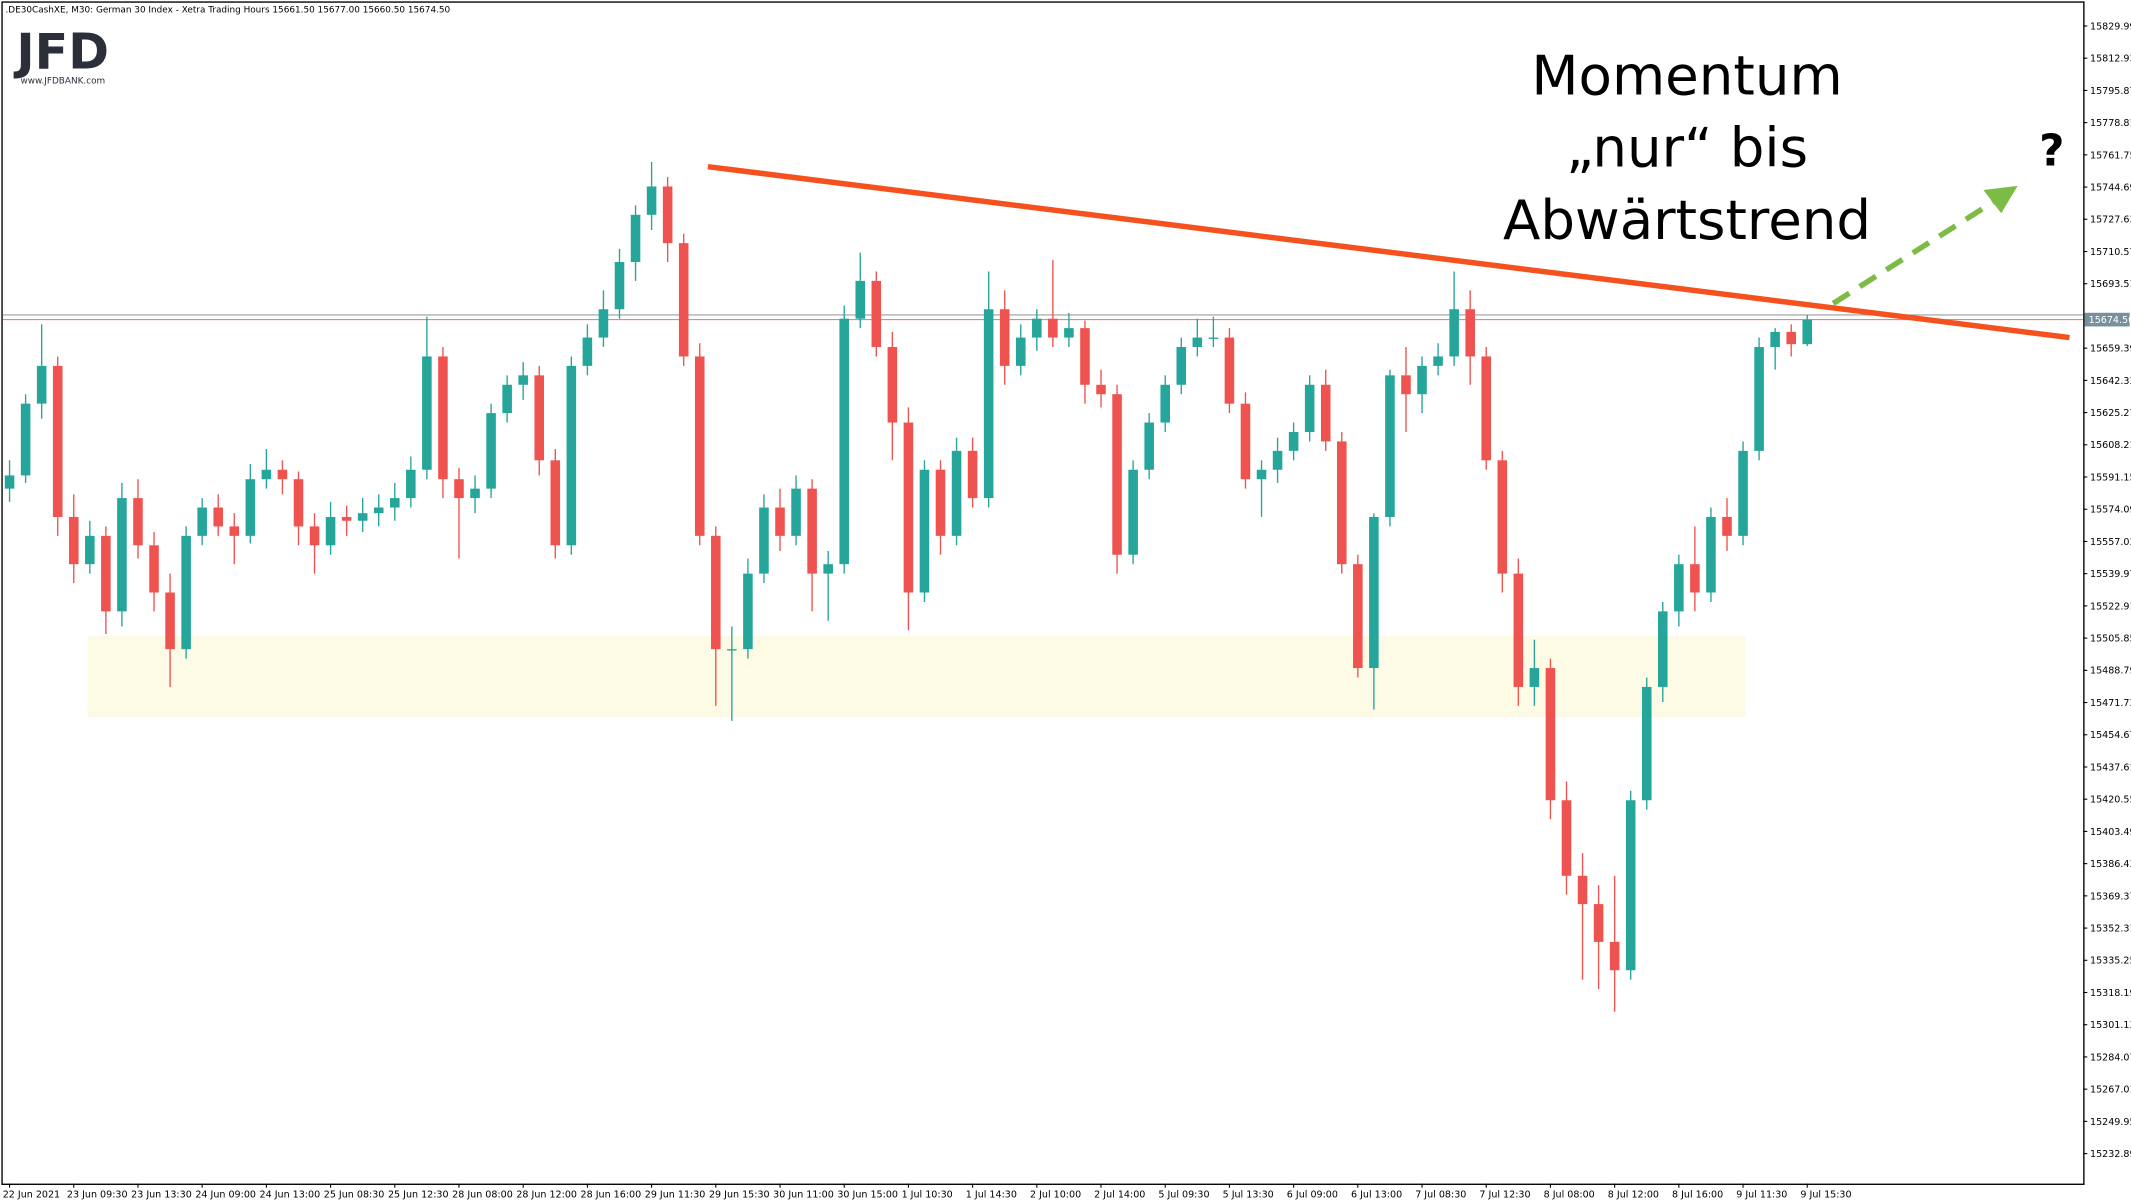 The image size is (2131, 1200). What do you see at coordinates (2110, 703) in the screenshot?
I see `y-tick-label: 15471.73` at bounding box center [2110, 703].